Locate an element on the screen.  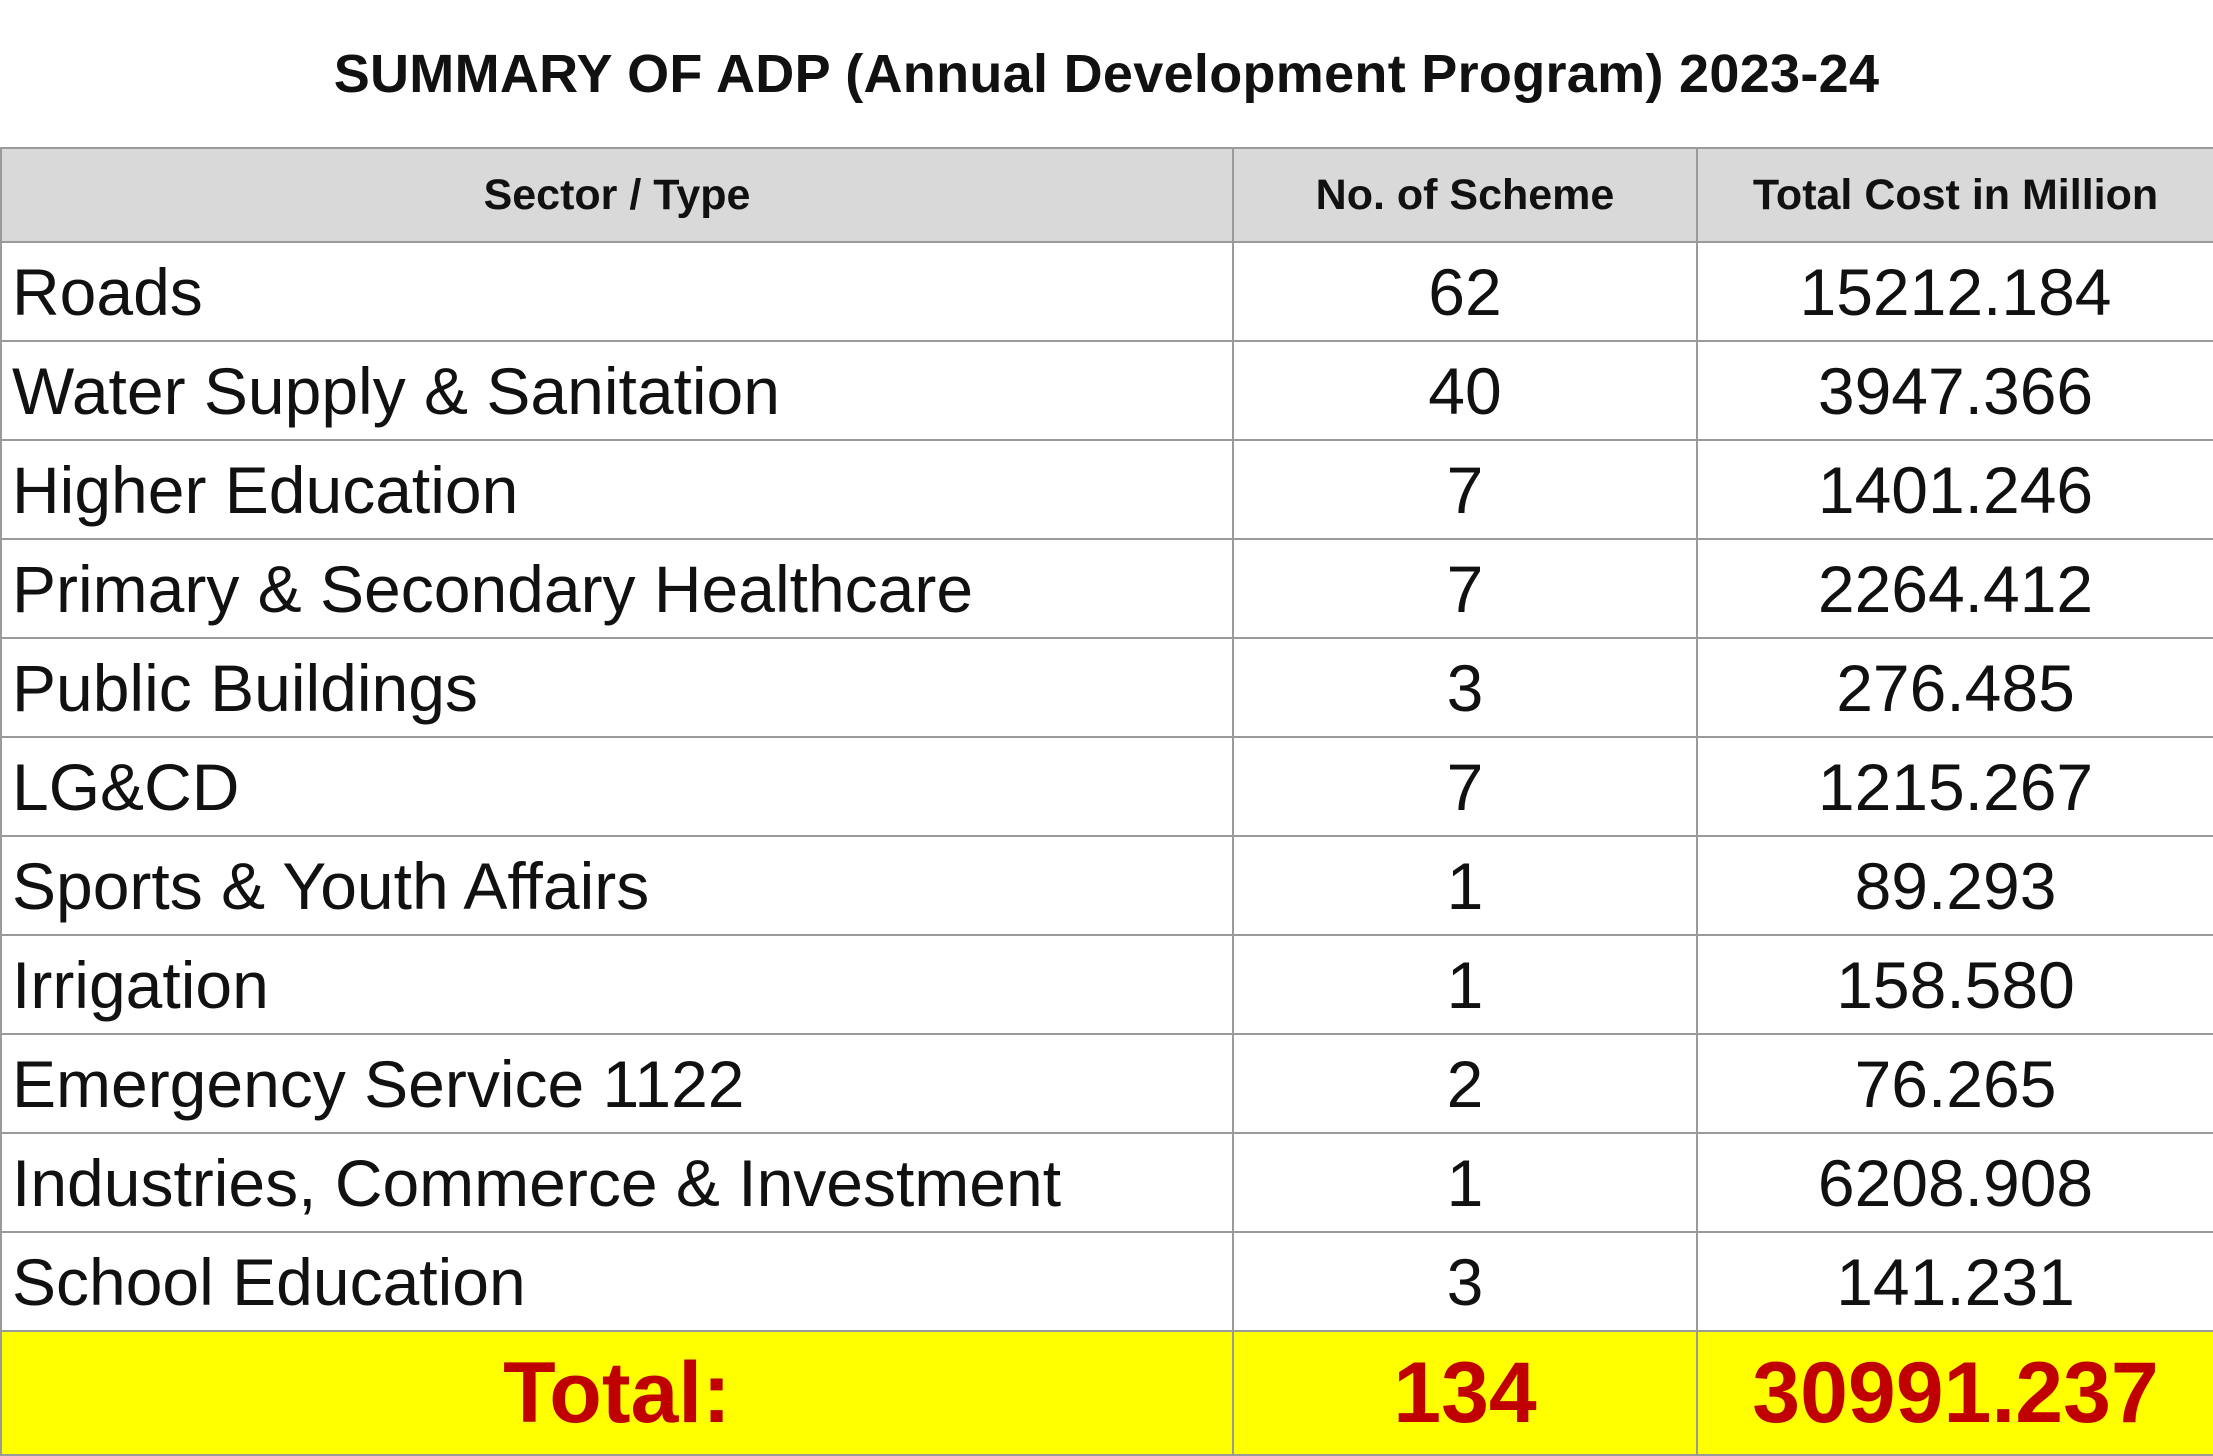
cost-cell: 158.580 is located at coordinates (1954, 984).